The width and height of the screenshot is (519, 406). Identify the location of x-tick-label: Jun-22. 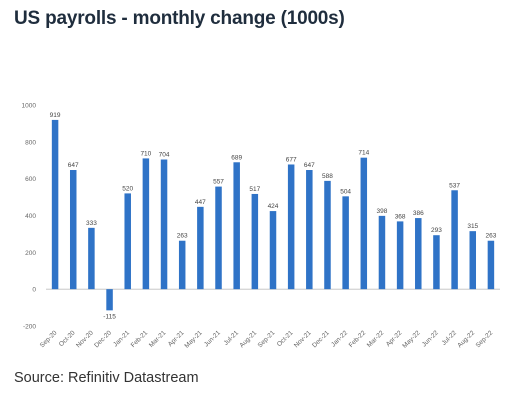
(430, 338).